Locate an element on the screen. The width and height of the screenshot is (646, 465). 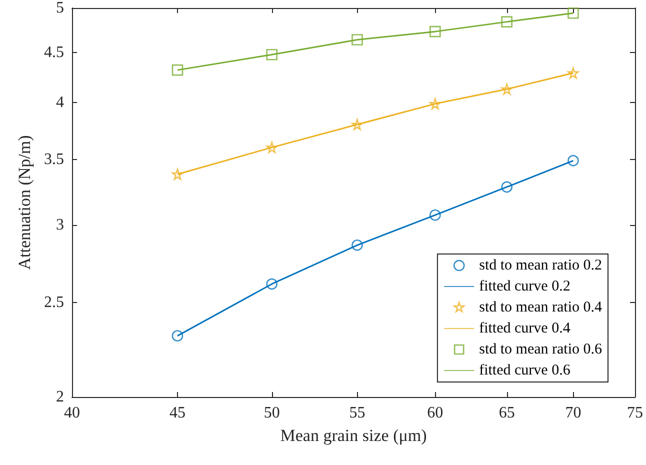
legend-label: std to mean ratio 0.4 is located at coordinates (540, 308).